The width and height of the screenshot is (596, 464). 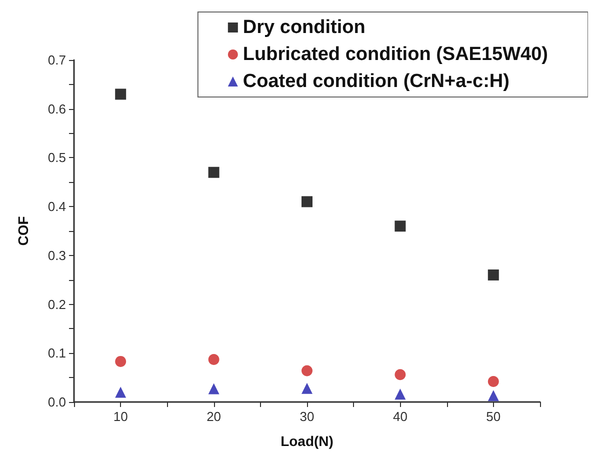 I want to click on y-tick-label: 0.7, so click(x=57, y=60).